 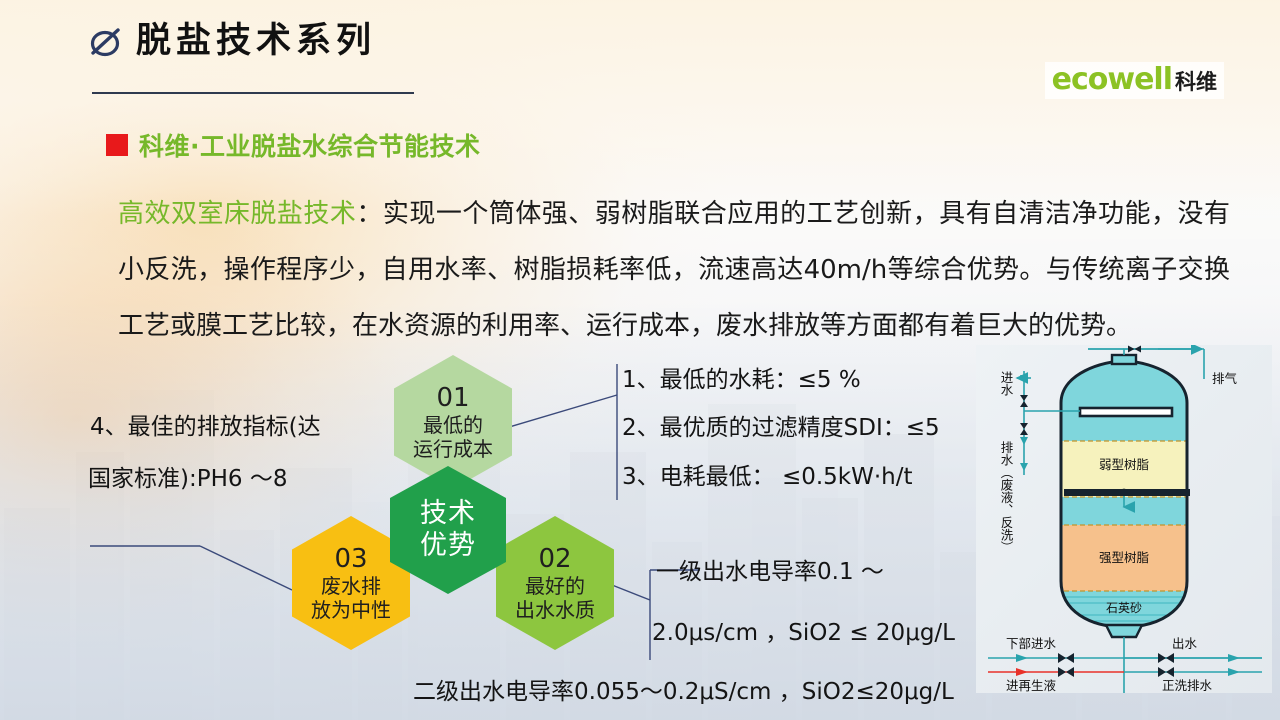 I want to click on vessel-internal-layers, so click(x=1124, y=494).